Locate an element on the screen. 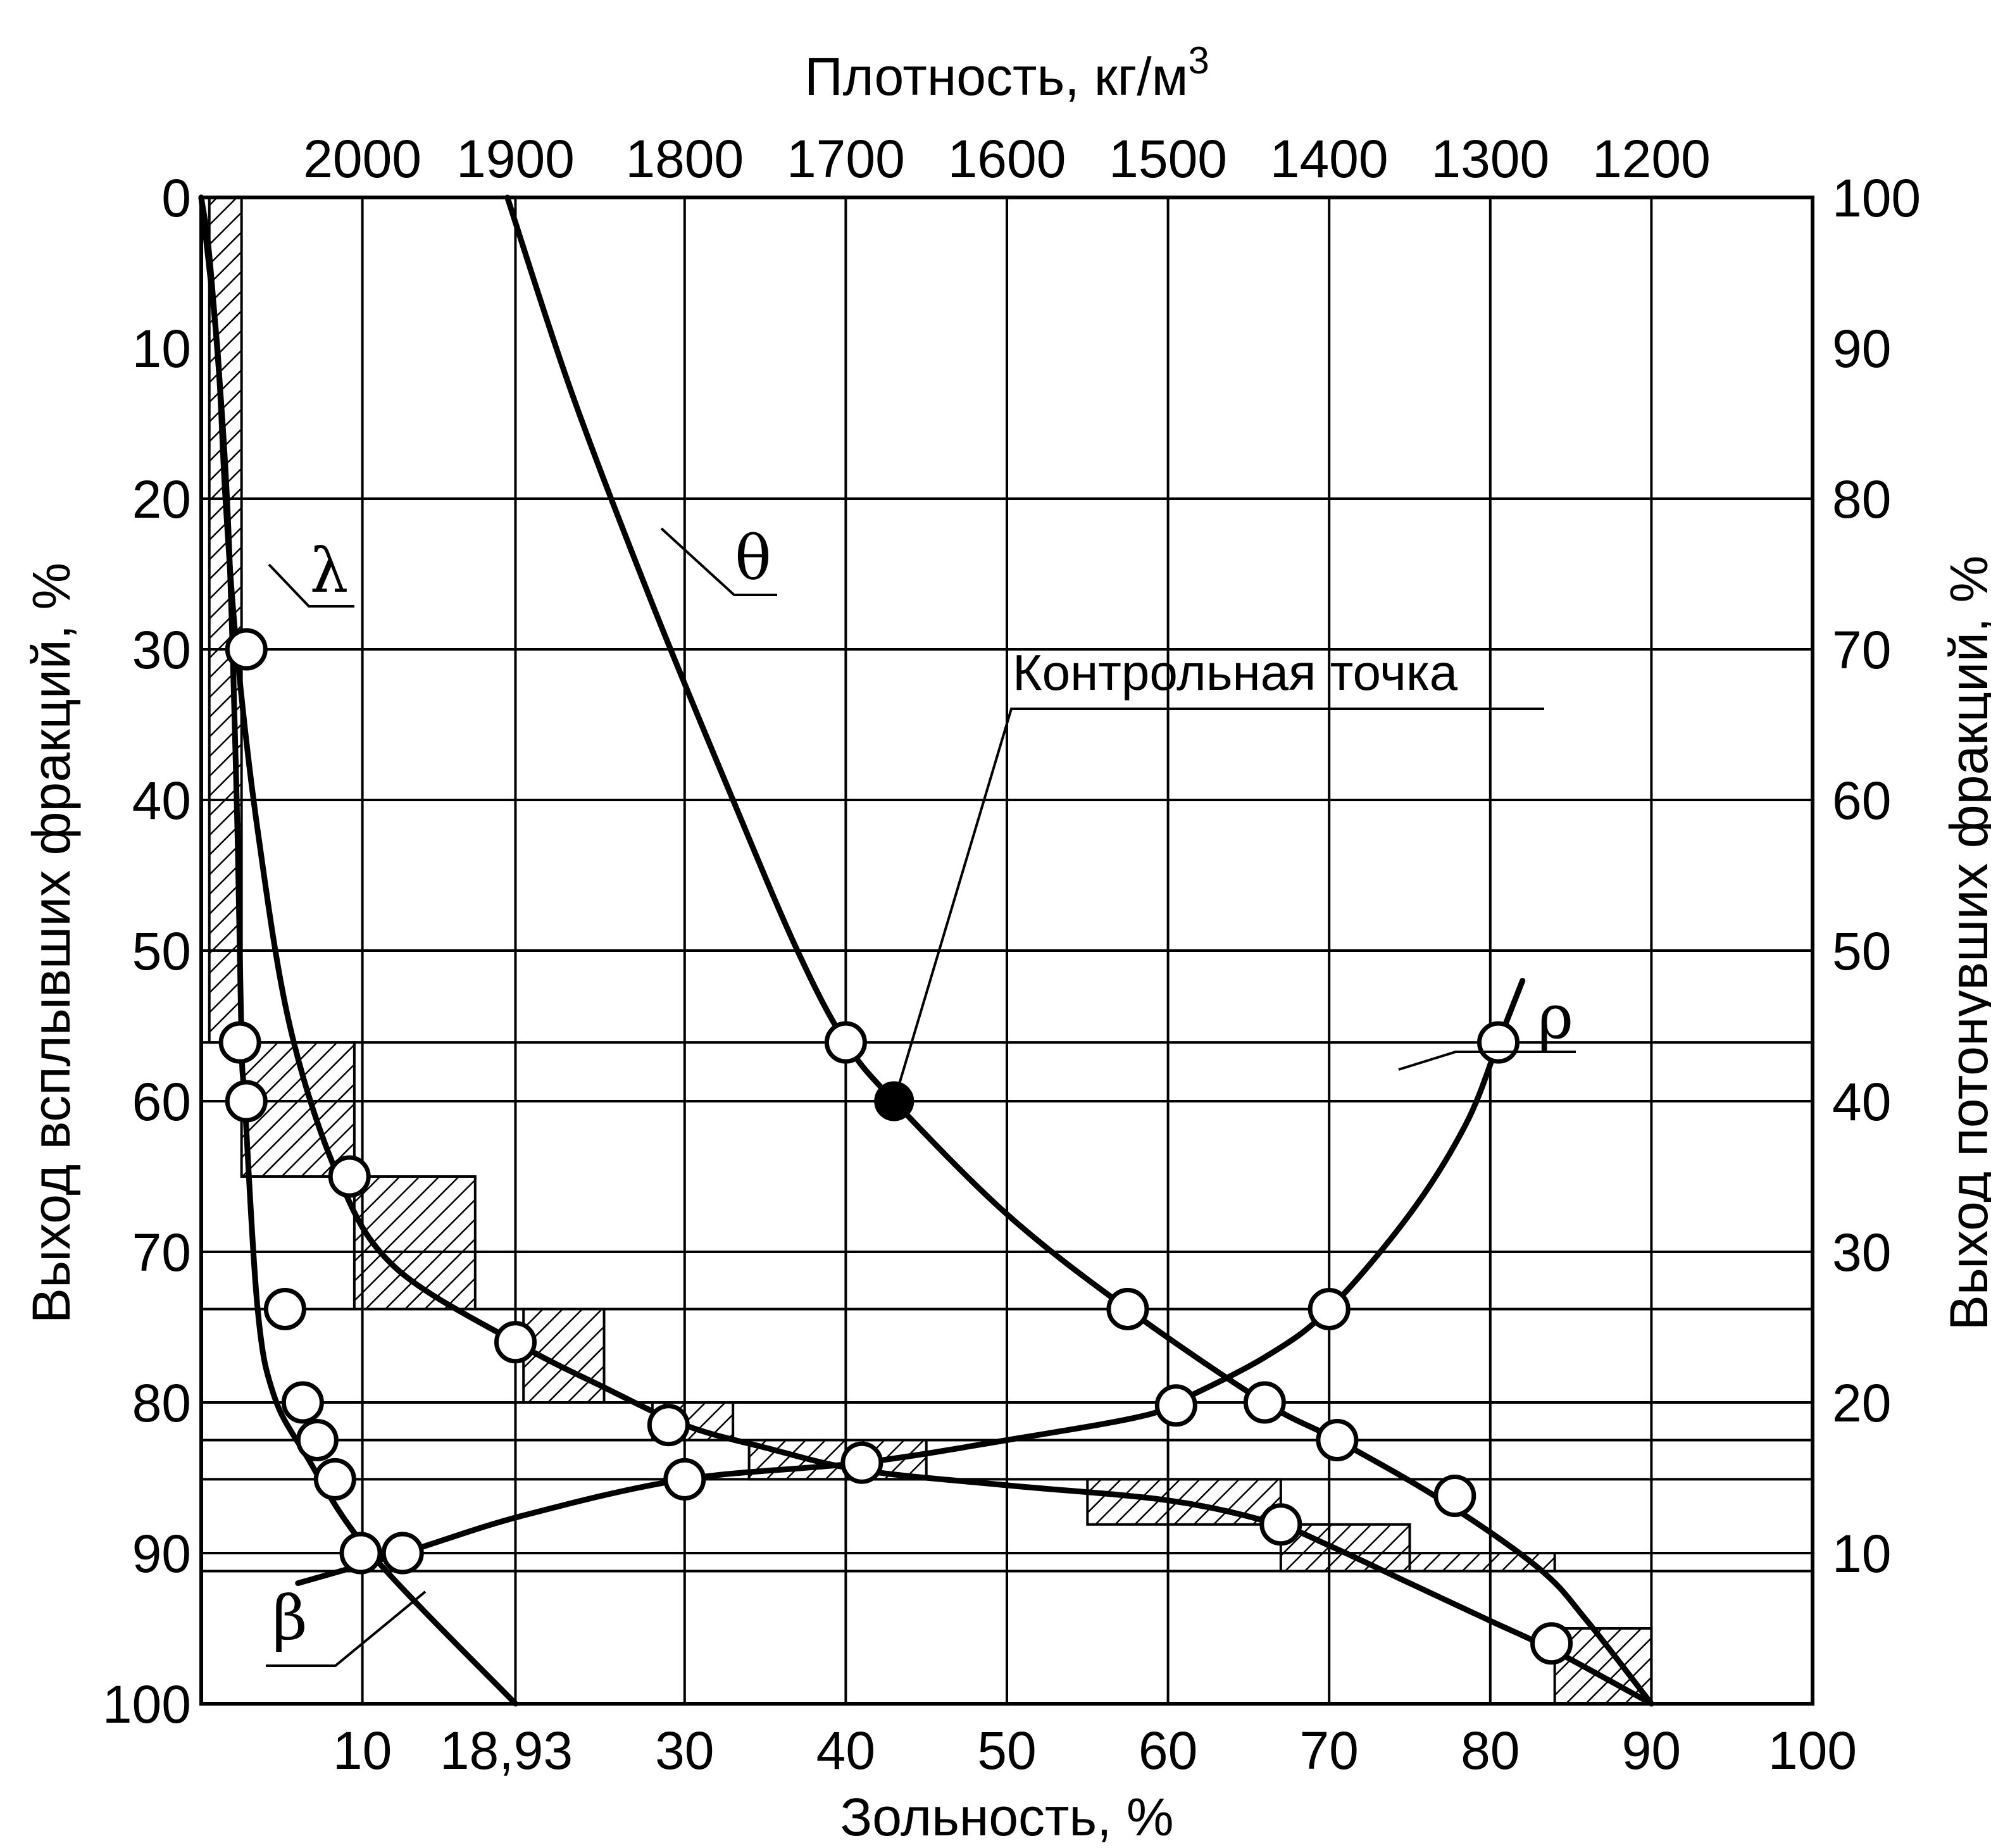 The height and width of the screenshot is (1848, 1991). x-tick-label: 90 is located at coordinates (1651, 1750).